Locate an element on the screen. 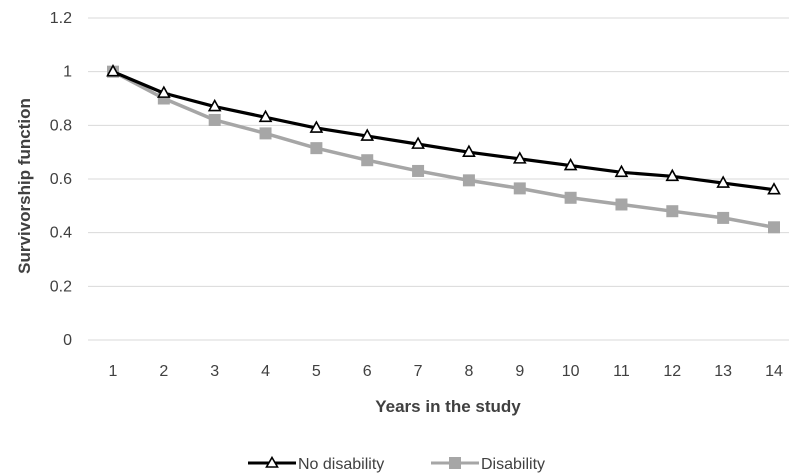  x-tick-label: 1 is located at coordinates (113, 371).